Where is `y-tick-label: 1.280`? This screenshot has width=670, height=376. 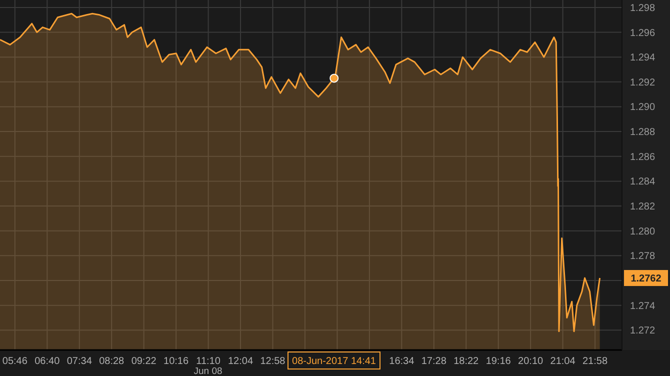 y-tick-label: 1.280 is located at coordinates (643, 232).